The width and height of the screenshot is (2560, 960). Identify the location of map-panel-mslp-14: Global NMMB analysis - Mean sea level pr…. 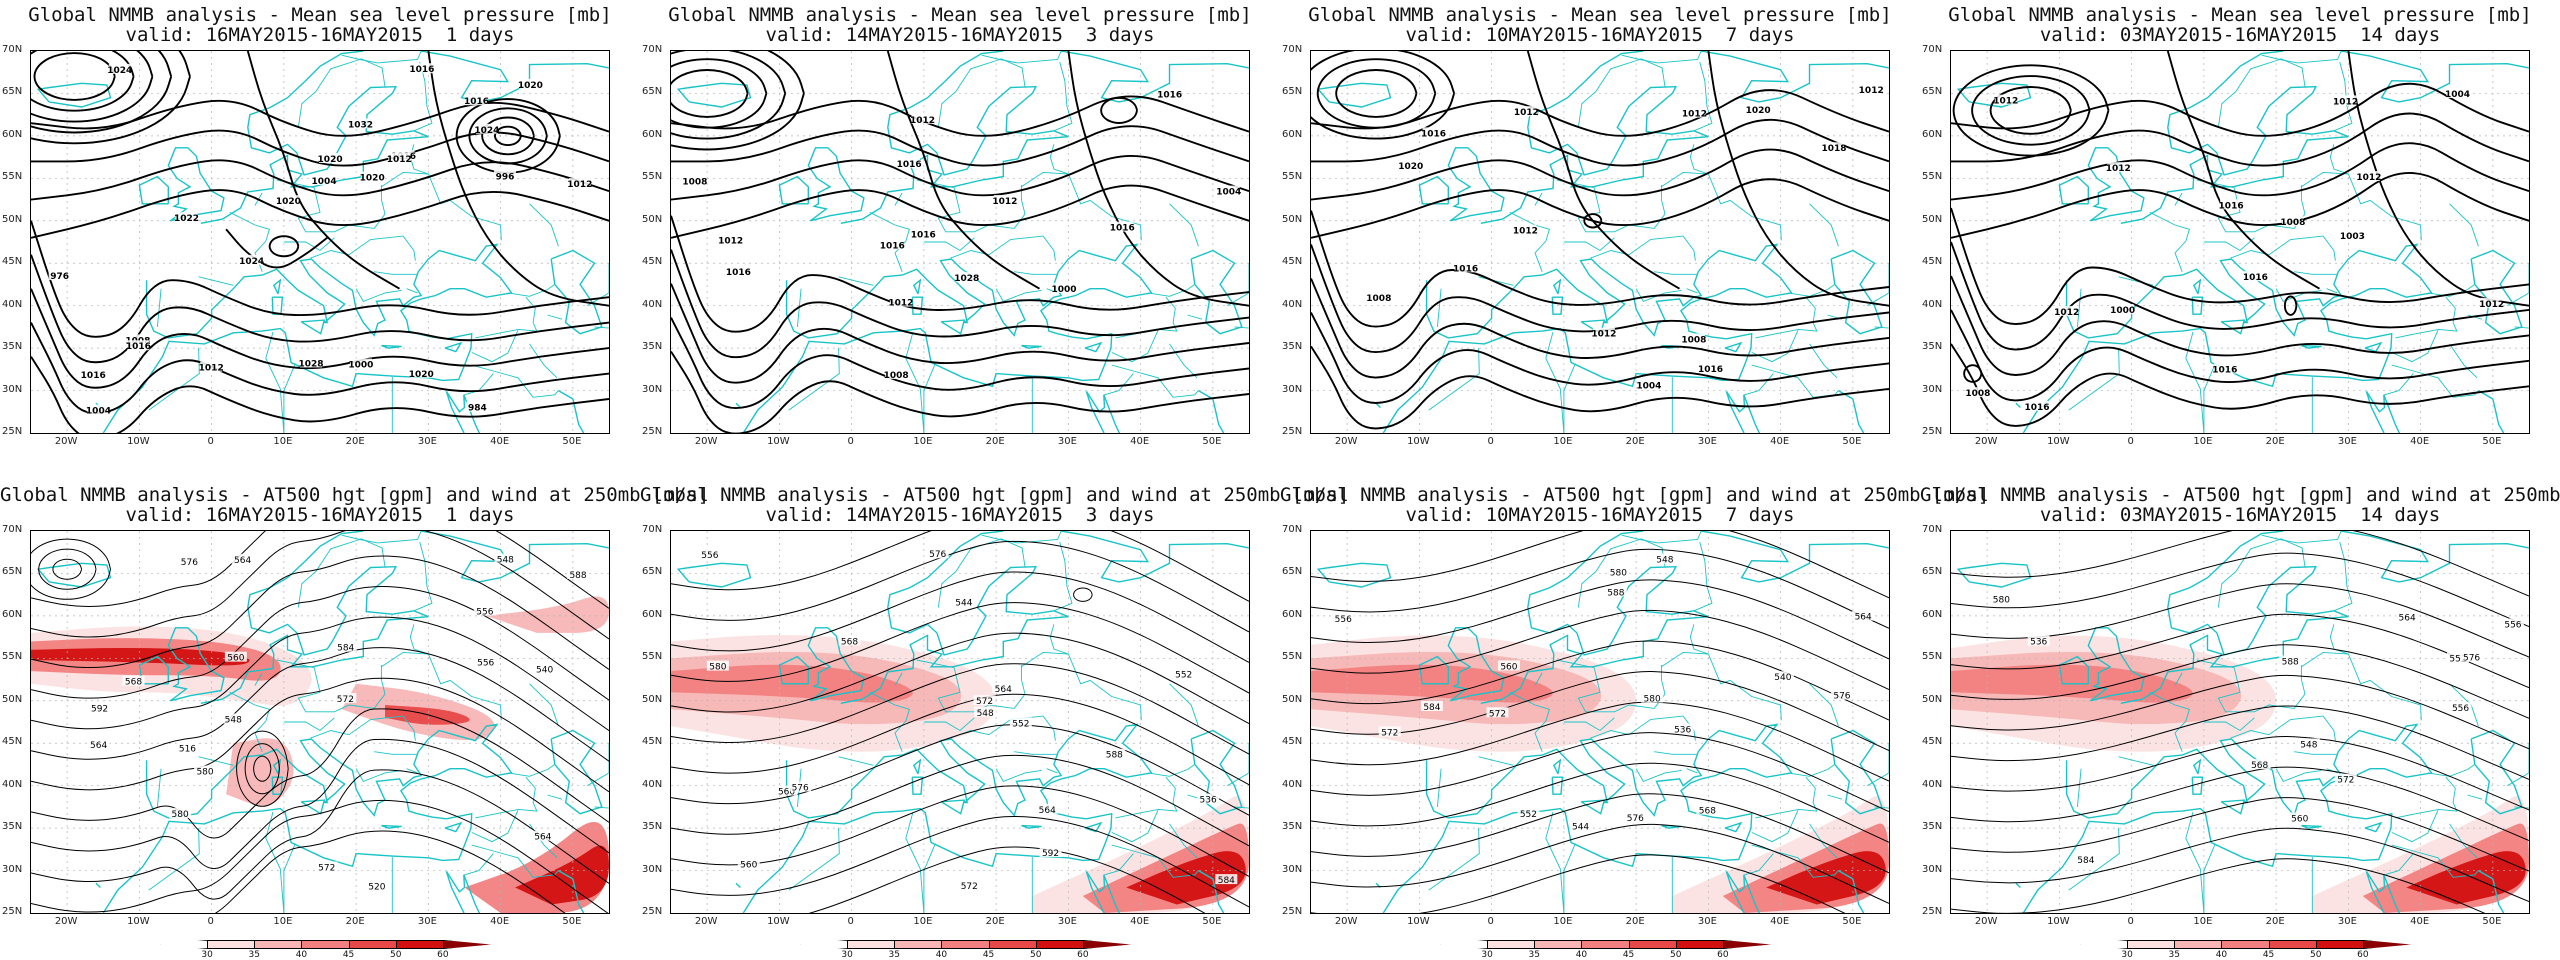
(2240, 240).